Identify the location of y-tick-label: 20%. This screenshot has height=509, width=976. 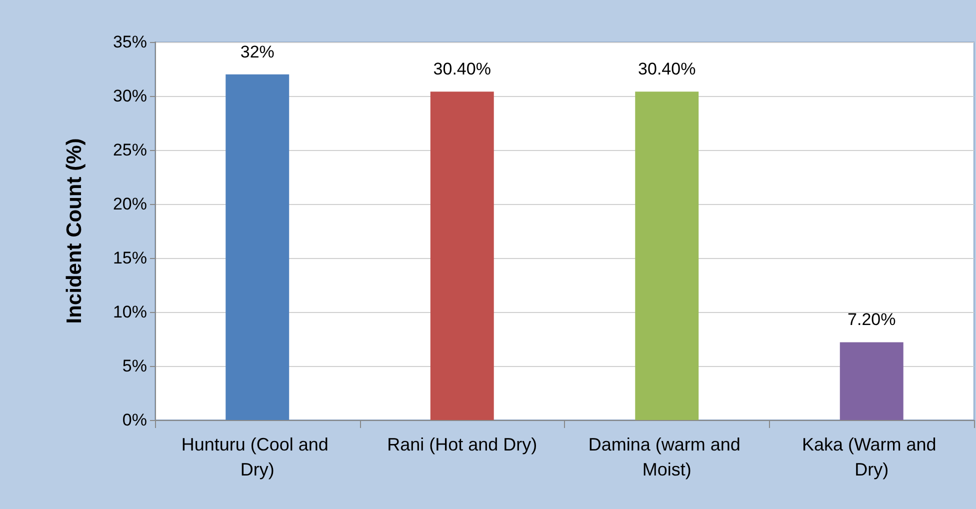
(129, 204).